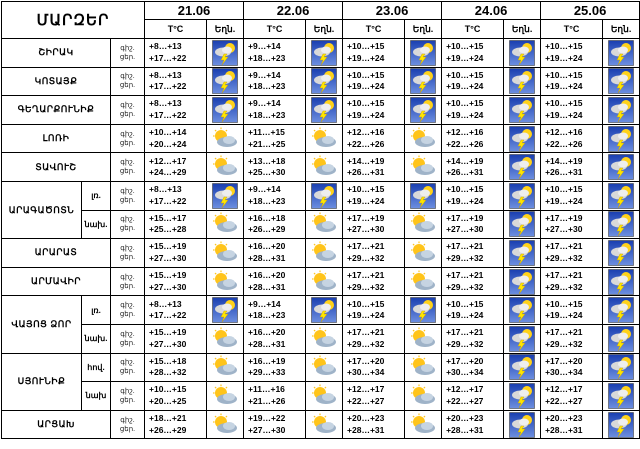 This screenshot has width=640, height=449. Describe the element at coordinates (194, 10) in the screenshot. I see `date-header: 21.06` at that location.